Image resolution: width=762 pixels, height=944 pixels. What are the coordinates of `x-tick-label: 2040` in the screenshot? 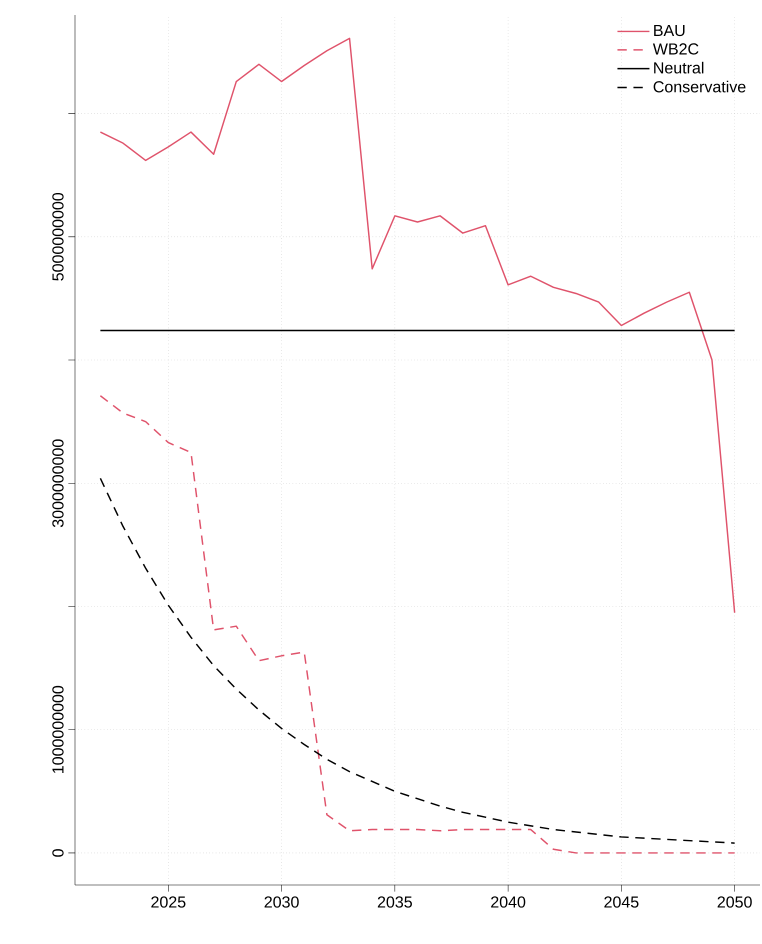 It's located at (508, 902).